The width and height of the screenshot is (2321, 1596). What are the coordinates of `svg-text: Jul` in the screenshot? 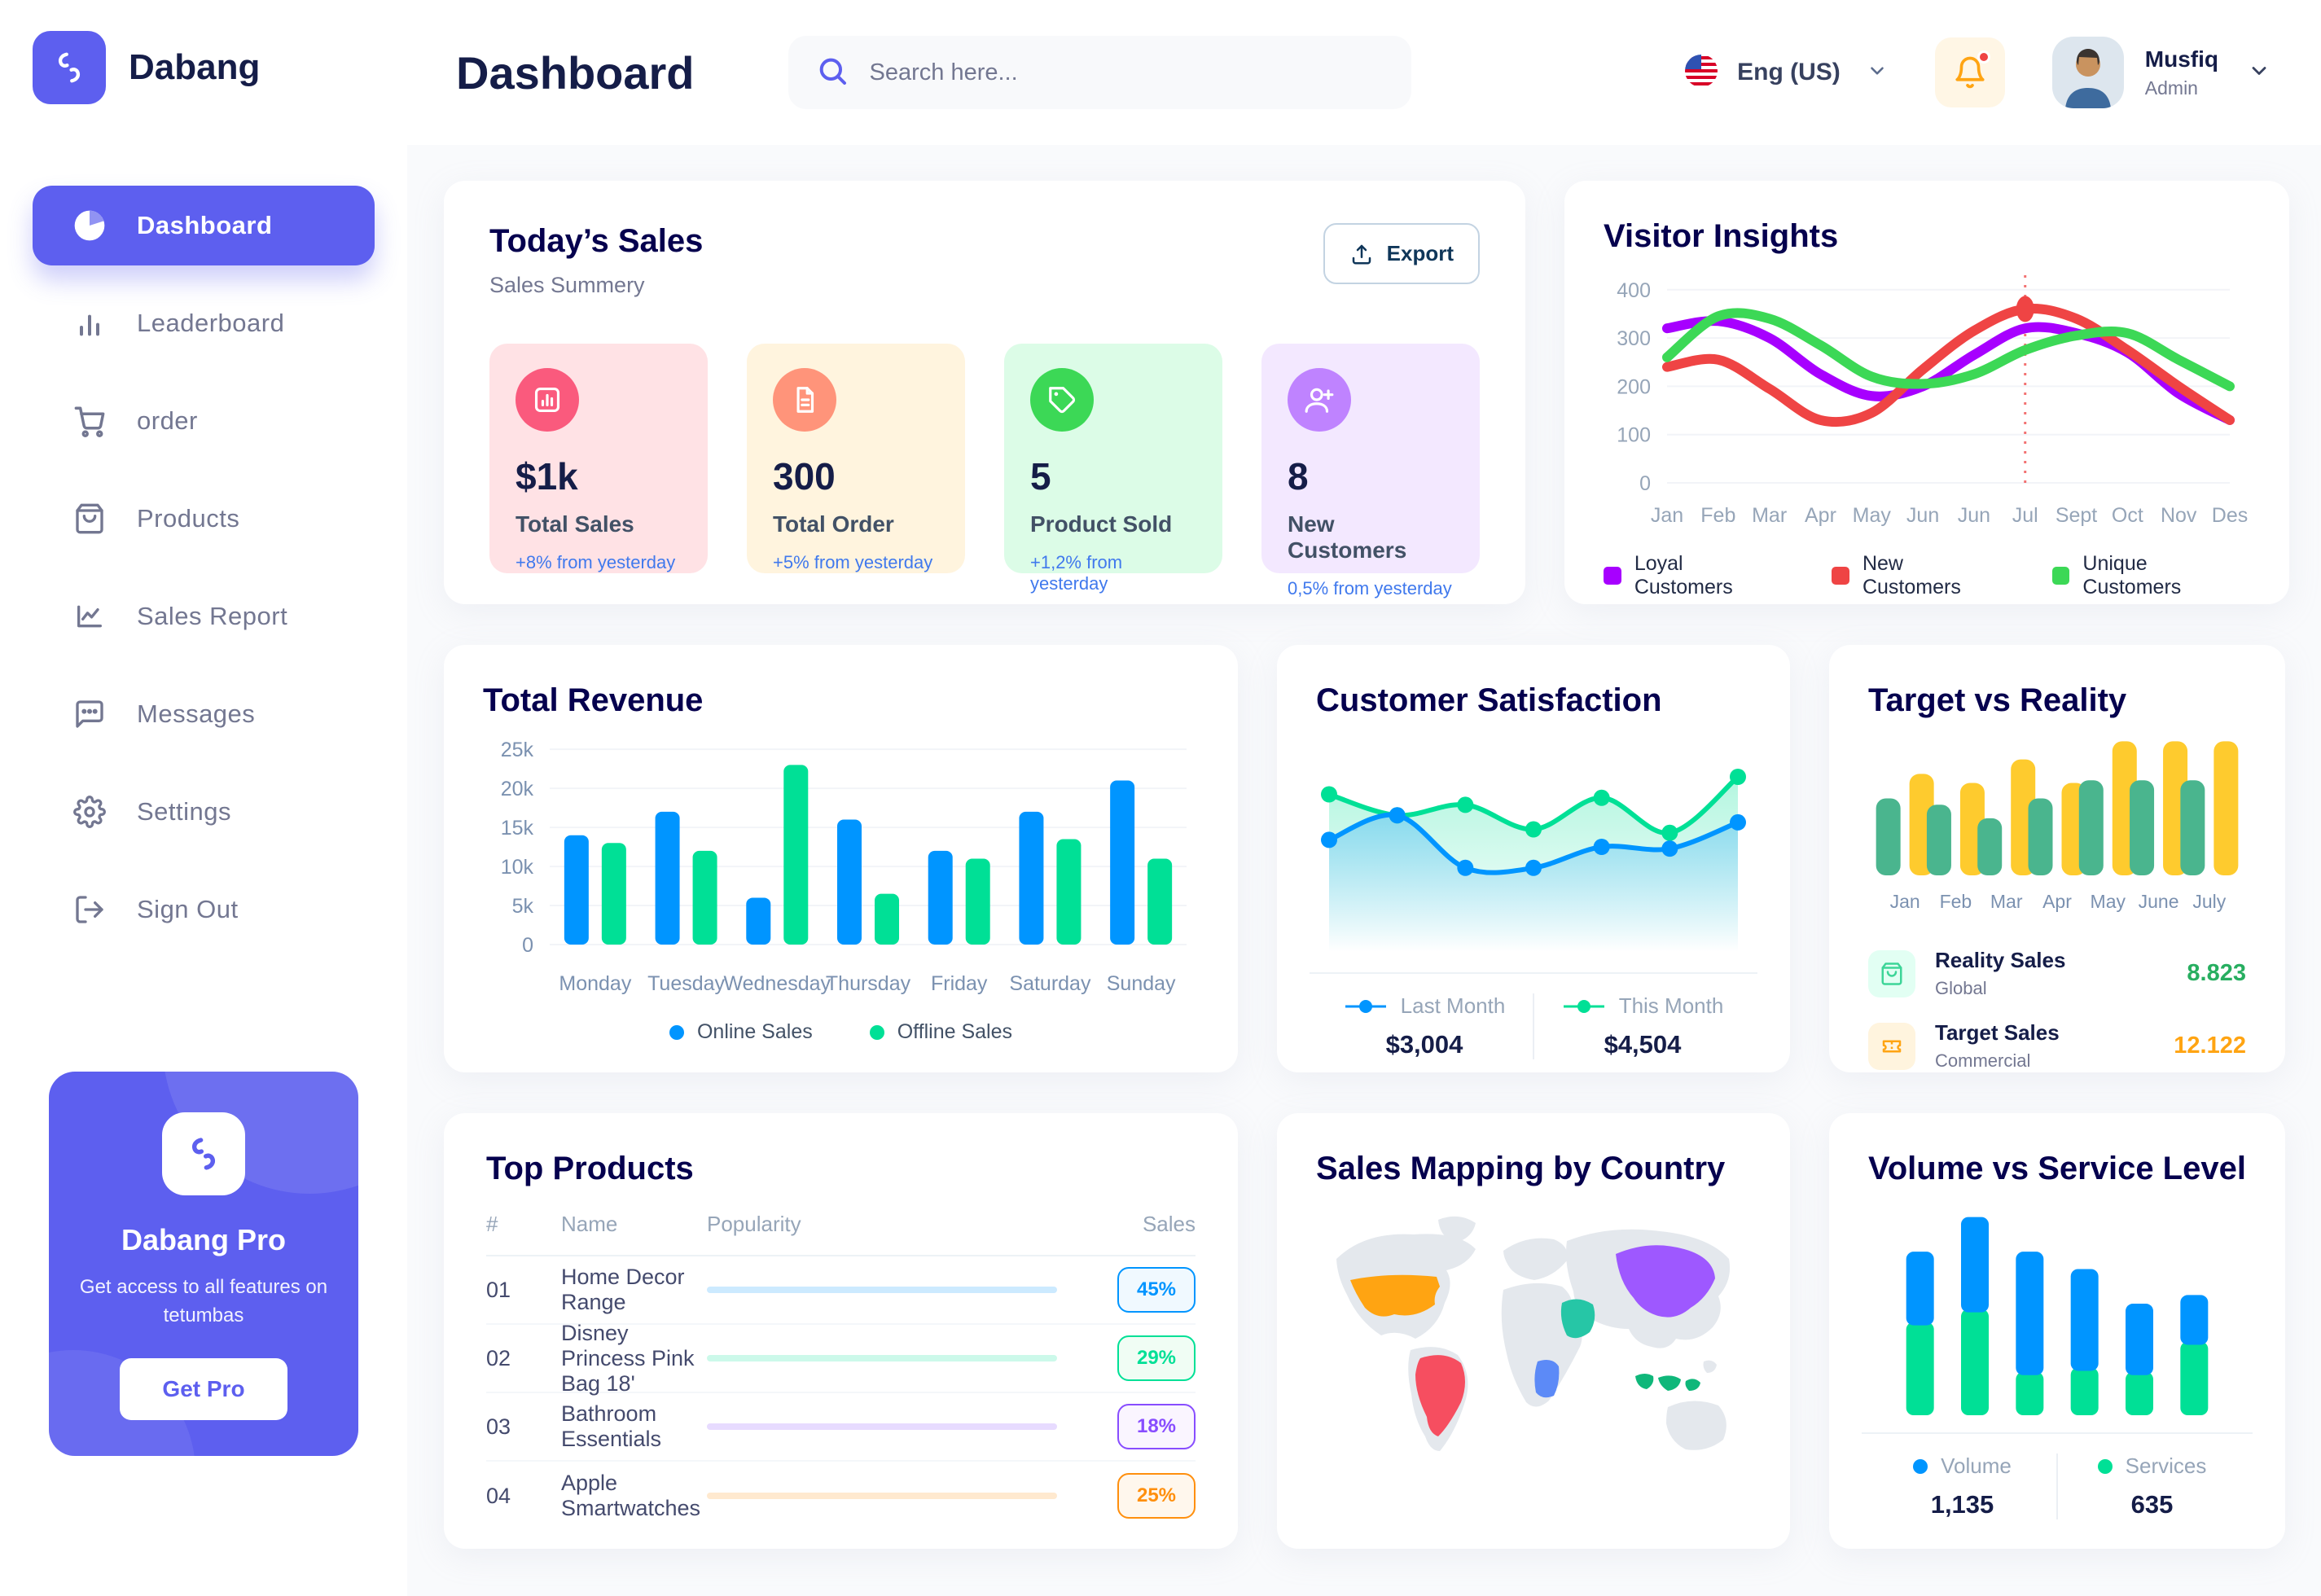 It's located at (2025, 515).